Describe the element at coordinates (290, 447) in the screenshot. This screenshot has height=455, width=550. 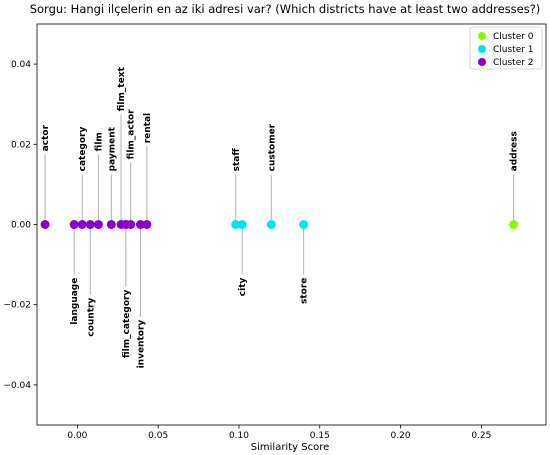
I see `x-axis-label: Similarity Score` at that location.